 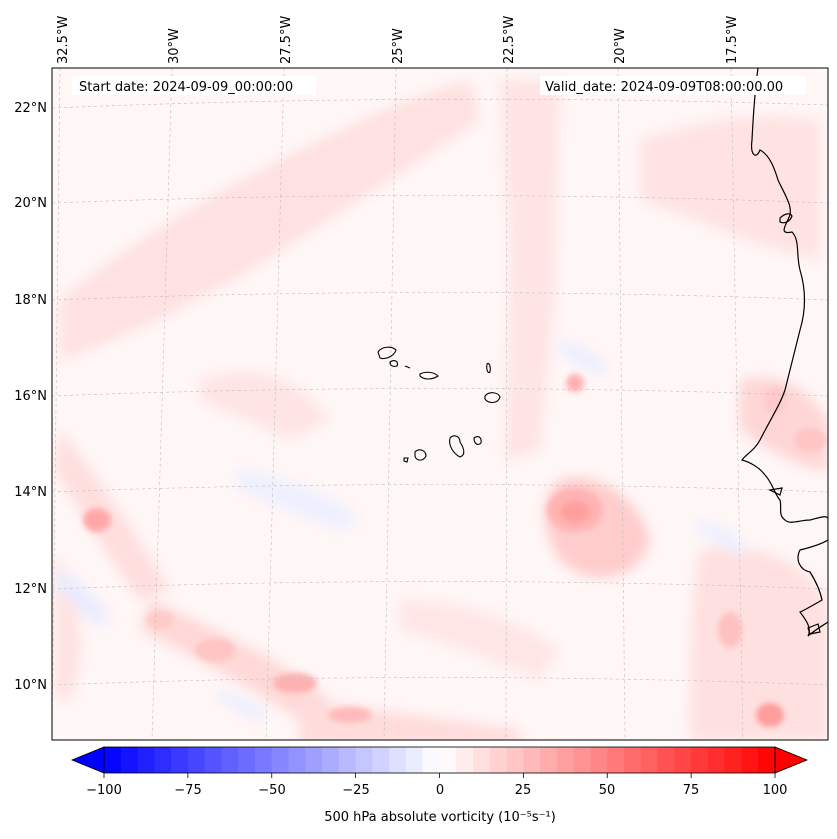 I want to click on santa-luzia-island, so click(x=407, y=367).